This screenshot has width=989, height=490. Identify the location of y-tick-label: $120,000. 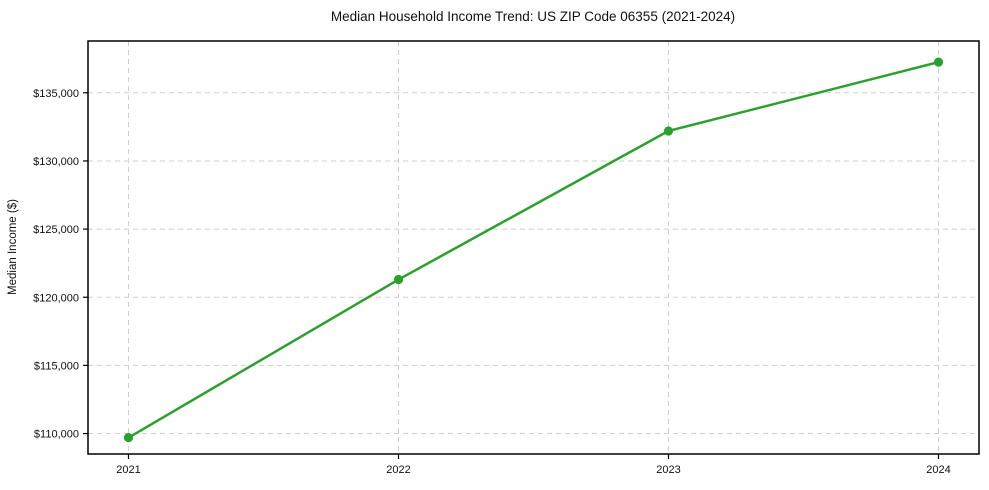
(56, 298).